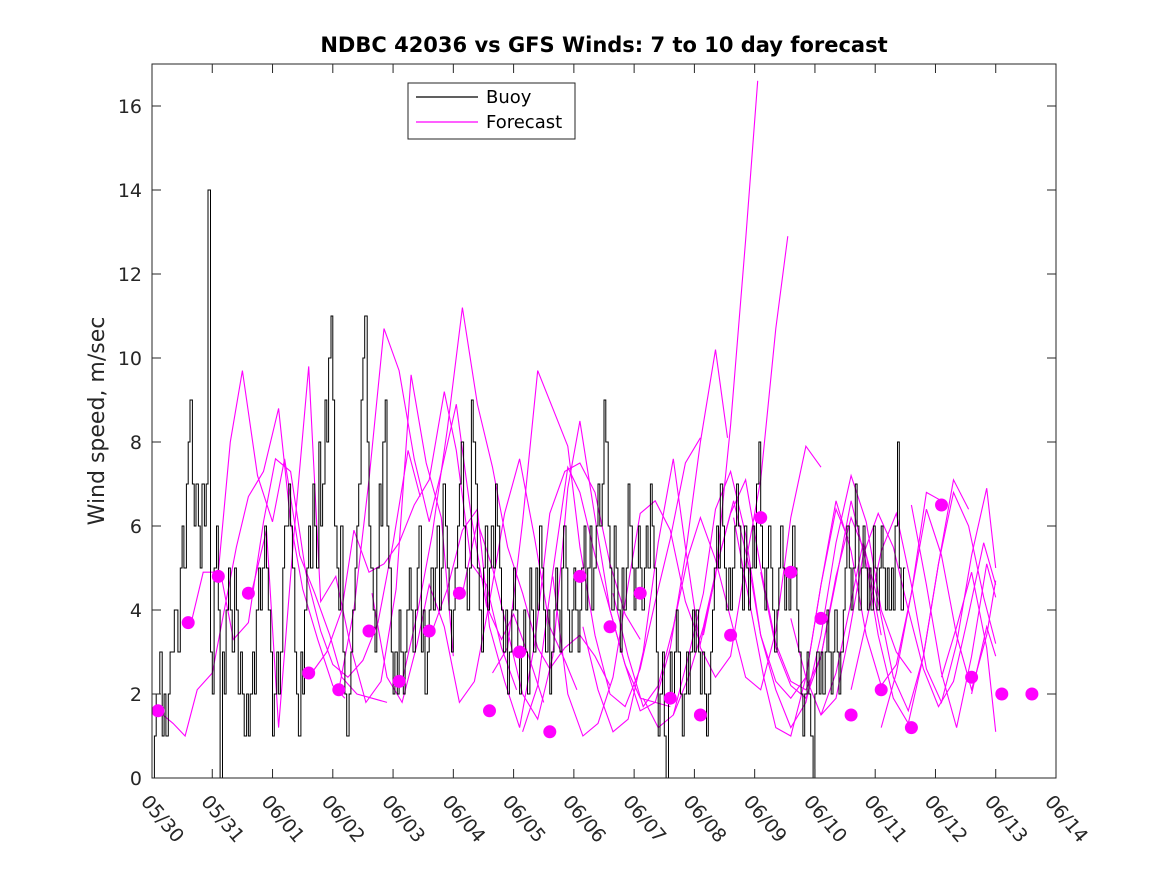  Describe the element at coordinates (136, 527) in the screenshot. I see `y-tick-label: 6` at that location.